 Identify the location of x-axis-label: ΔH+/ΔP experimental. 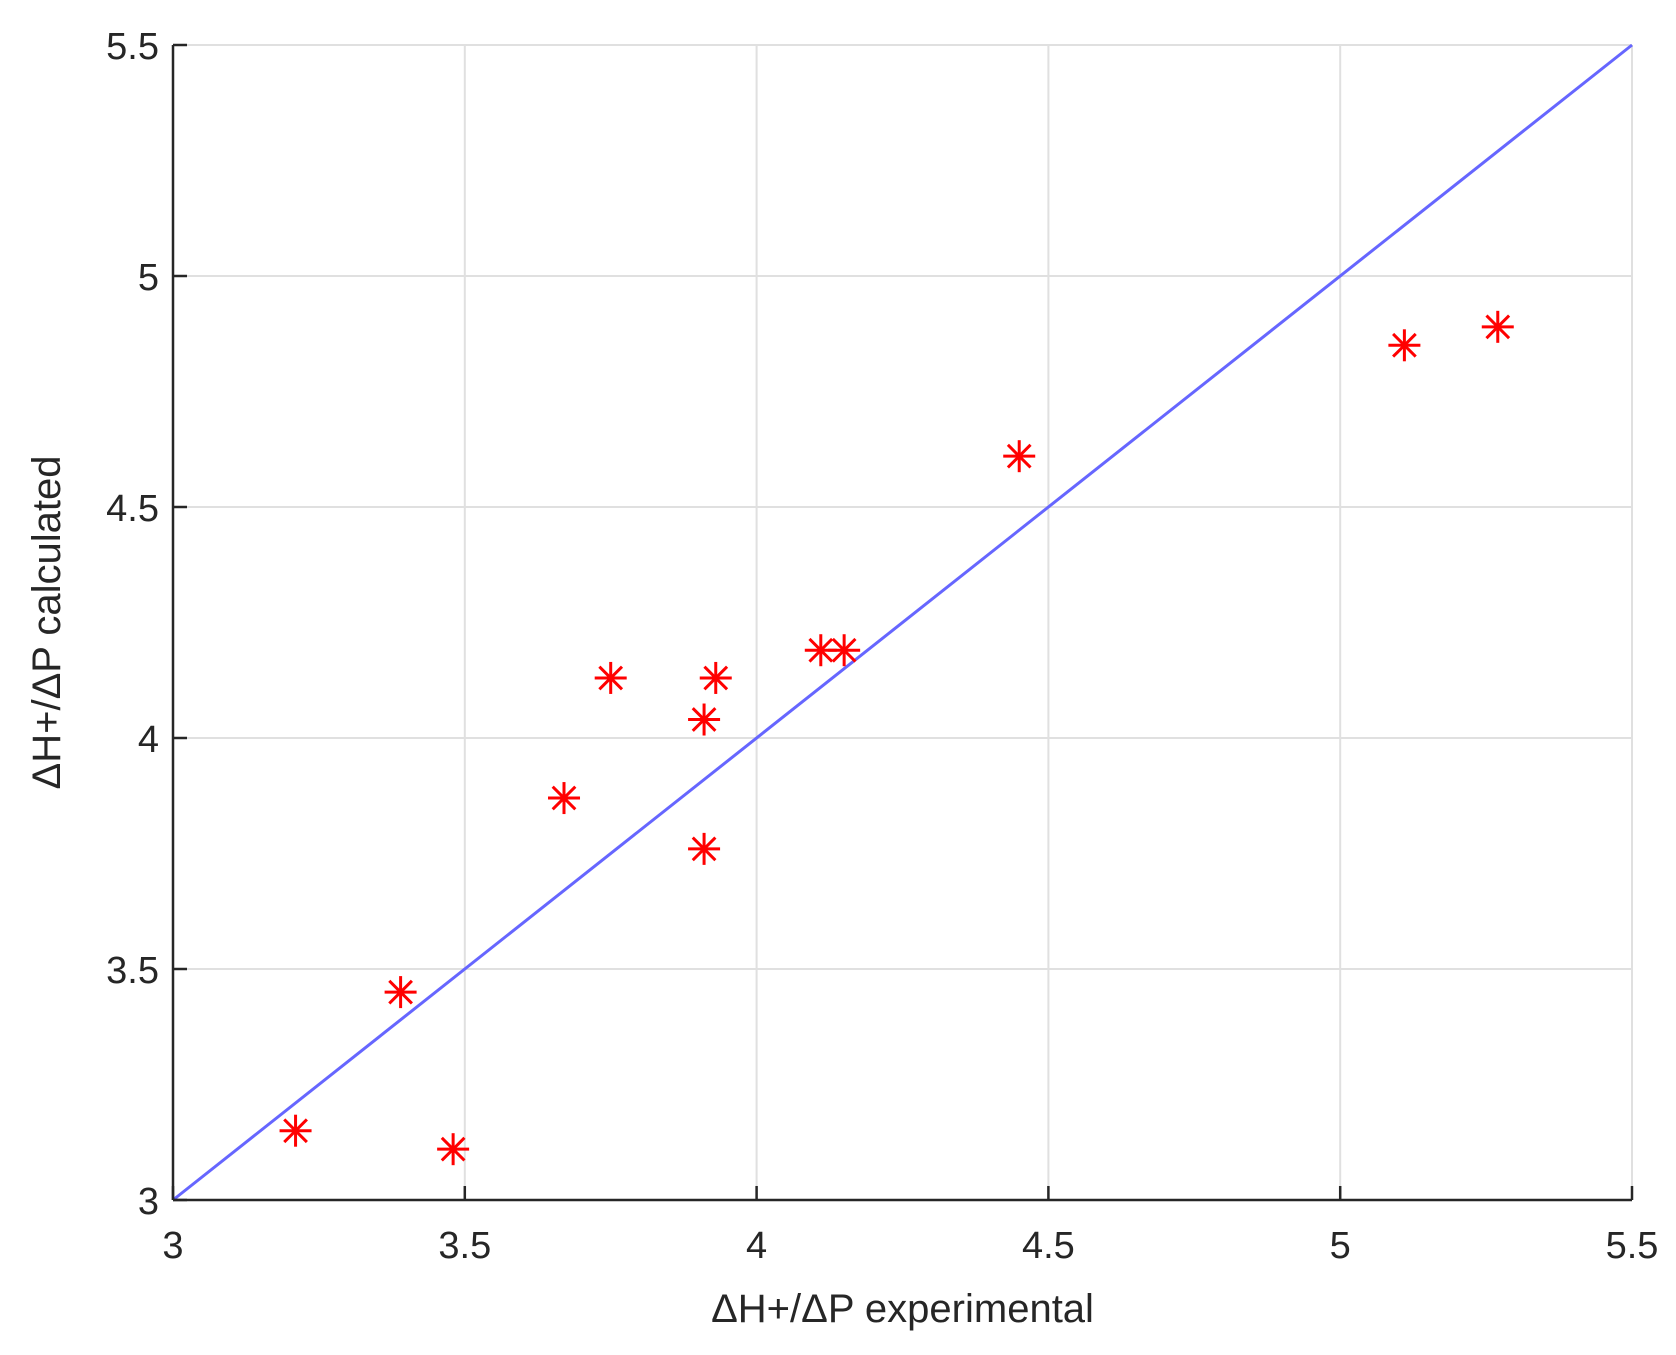
(902, 1309).